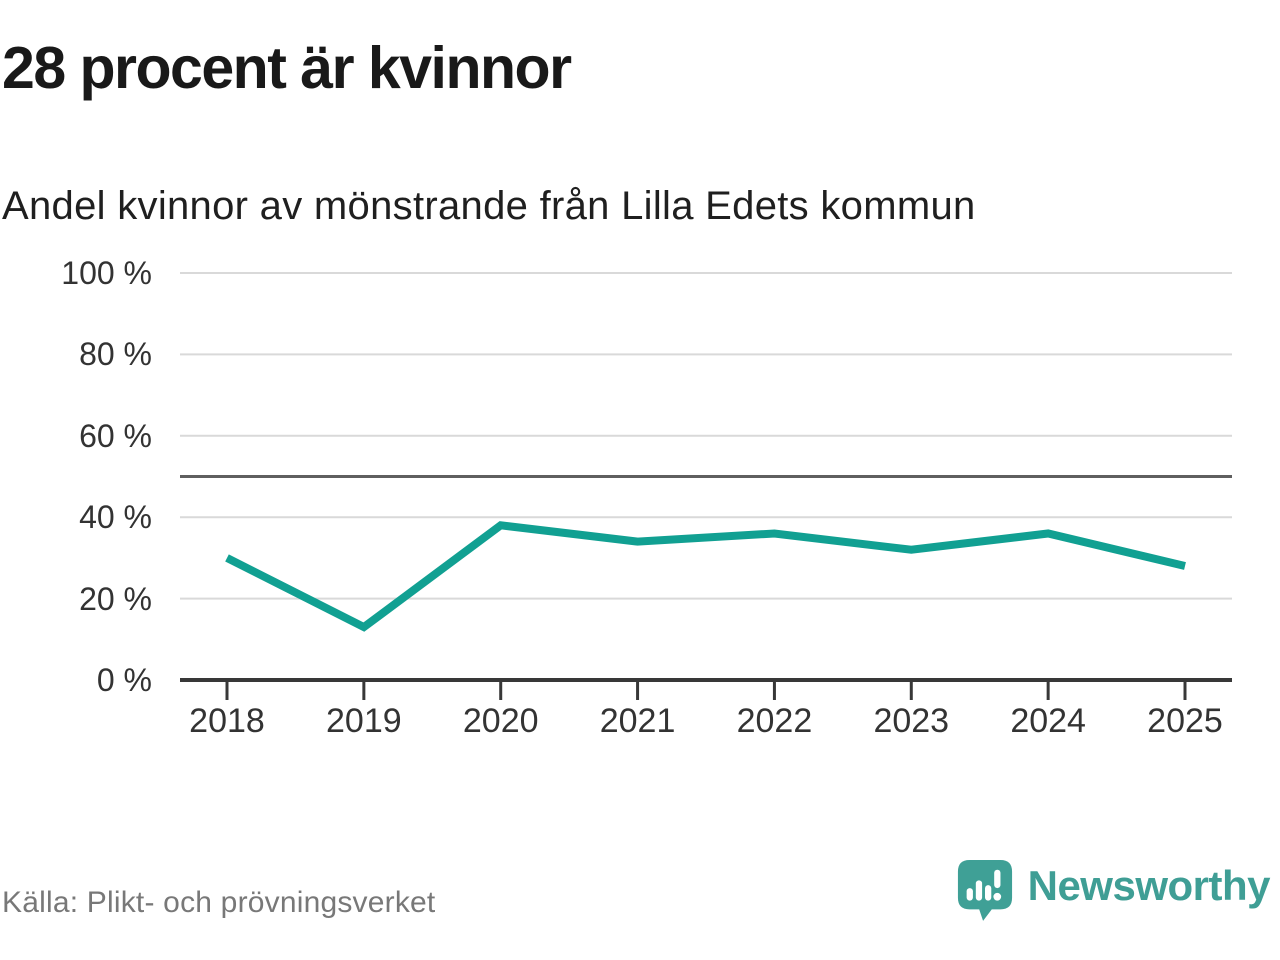 Image resolution: width=1280 pixels, height=960 pixels. I want to click on x-axis-label: 2018, so click(227, 721).